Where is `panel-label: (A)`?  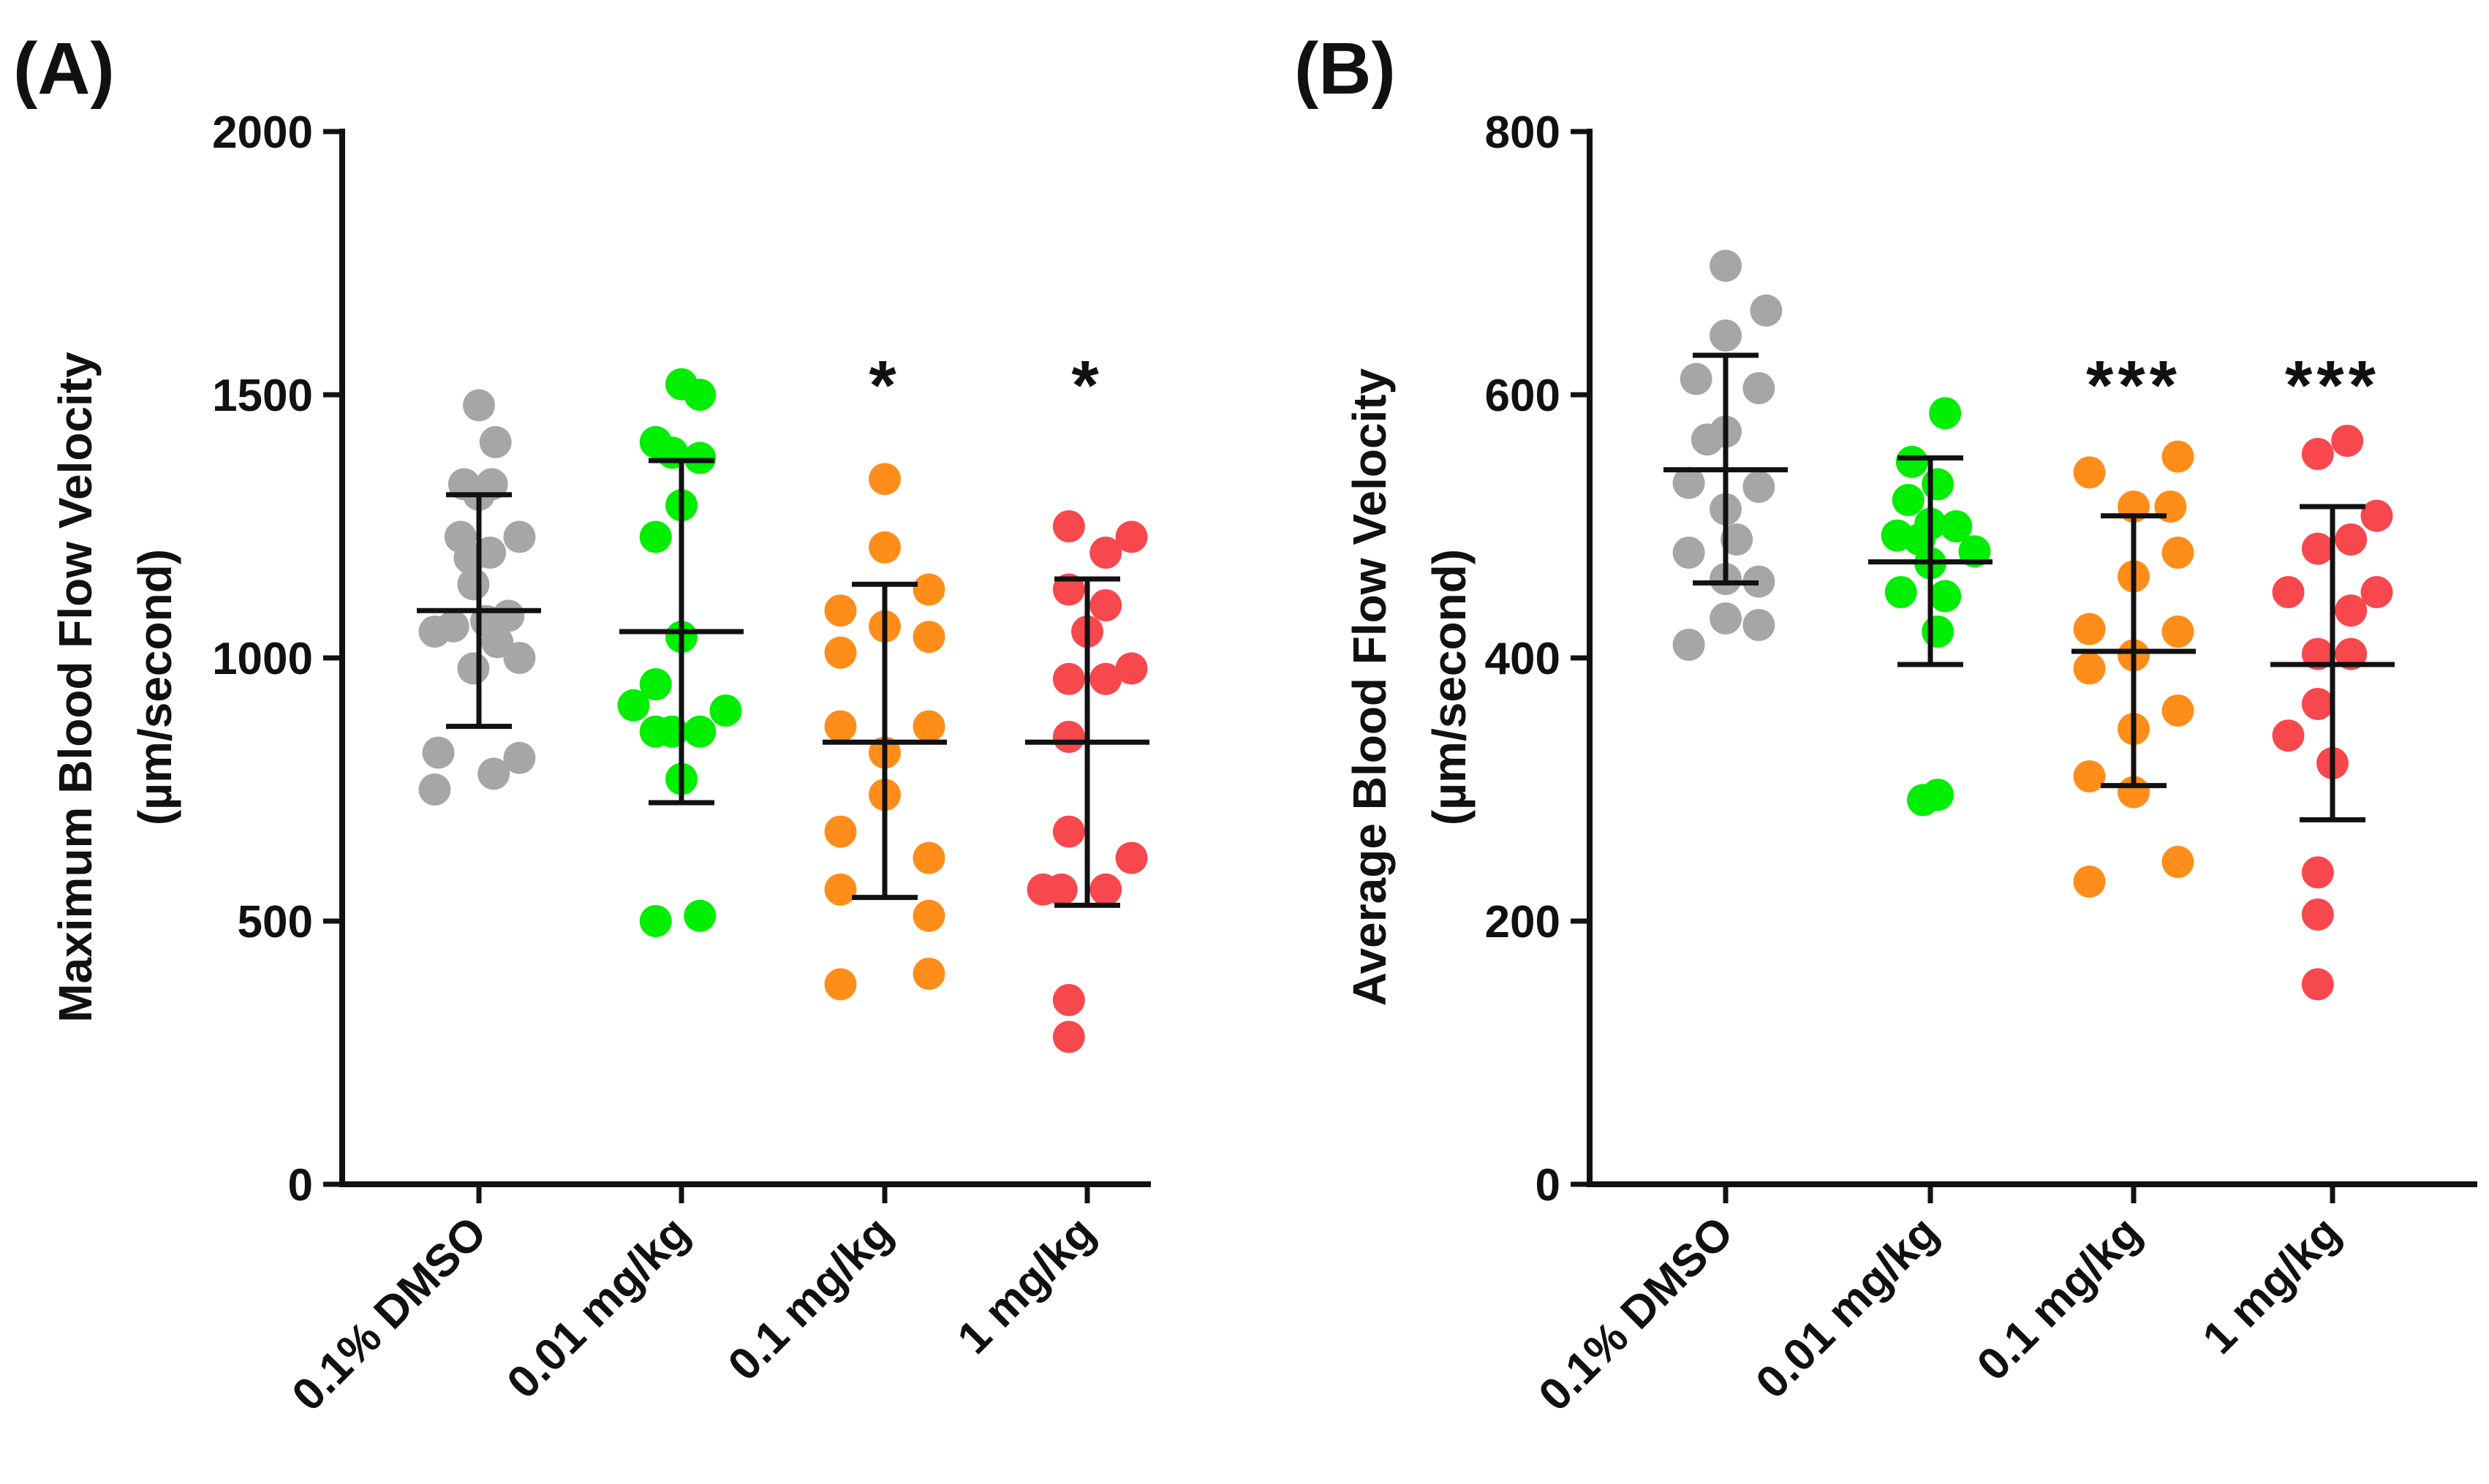
panel-label: (A) is located at coordinates (64, 69).